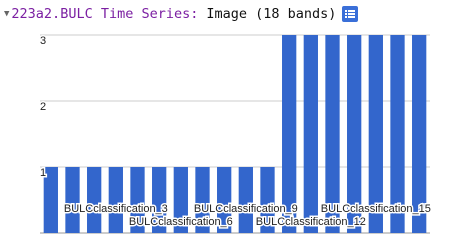 Image resolution: width=449 pixels, height=243 pixels. Describe the element at coordinates (350, 14) in the screenshot. I see `list-icon` at that location.